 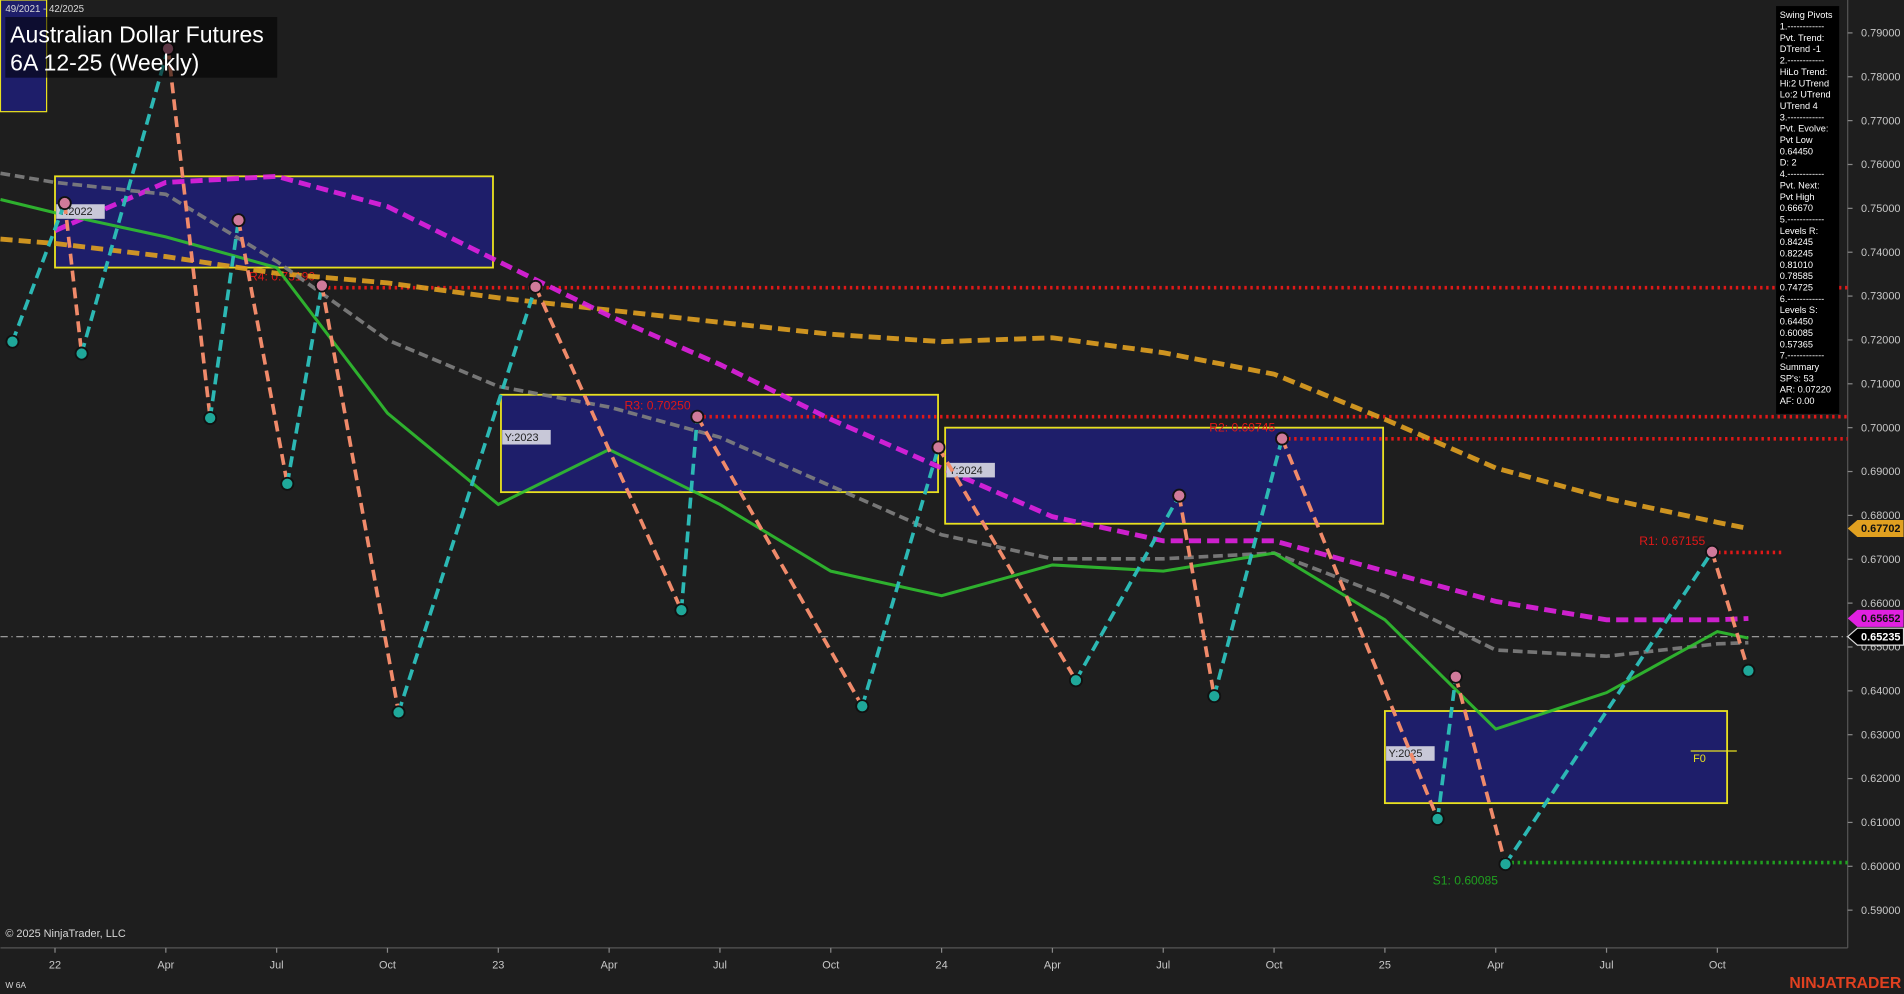 I want to click on info-line: HiLo Trend:, so click(x=1804, y=72).